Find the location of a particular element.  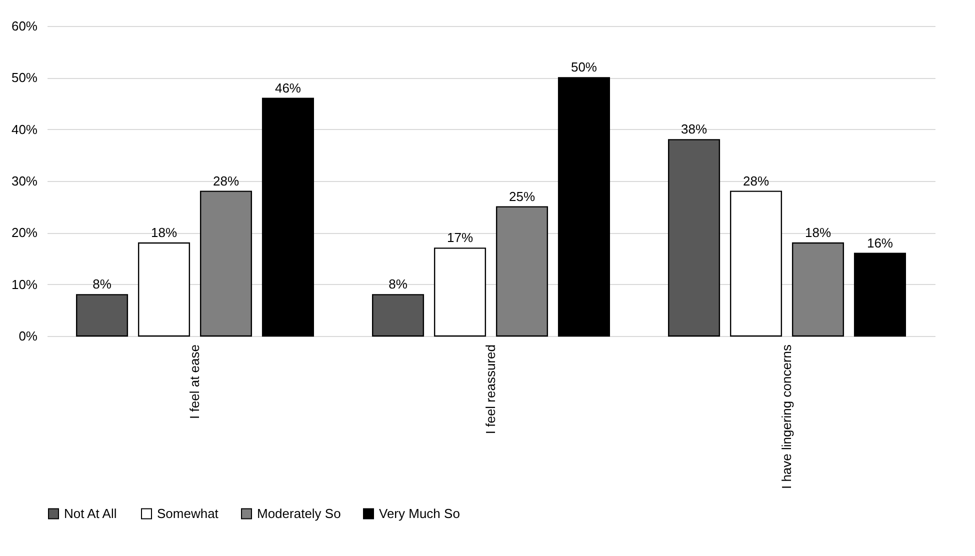

y-tick-label: 0% is located at coordinates (28, 336).